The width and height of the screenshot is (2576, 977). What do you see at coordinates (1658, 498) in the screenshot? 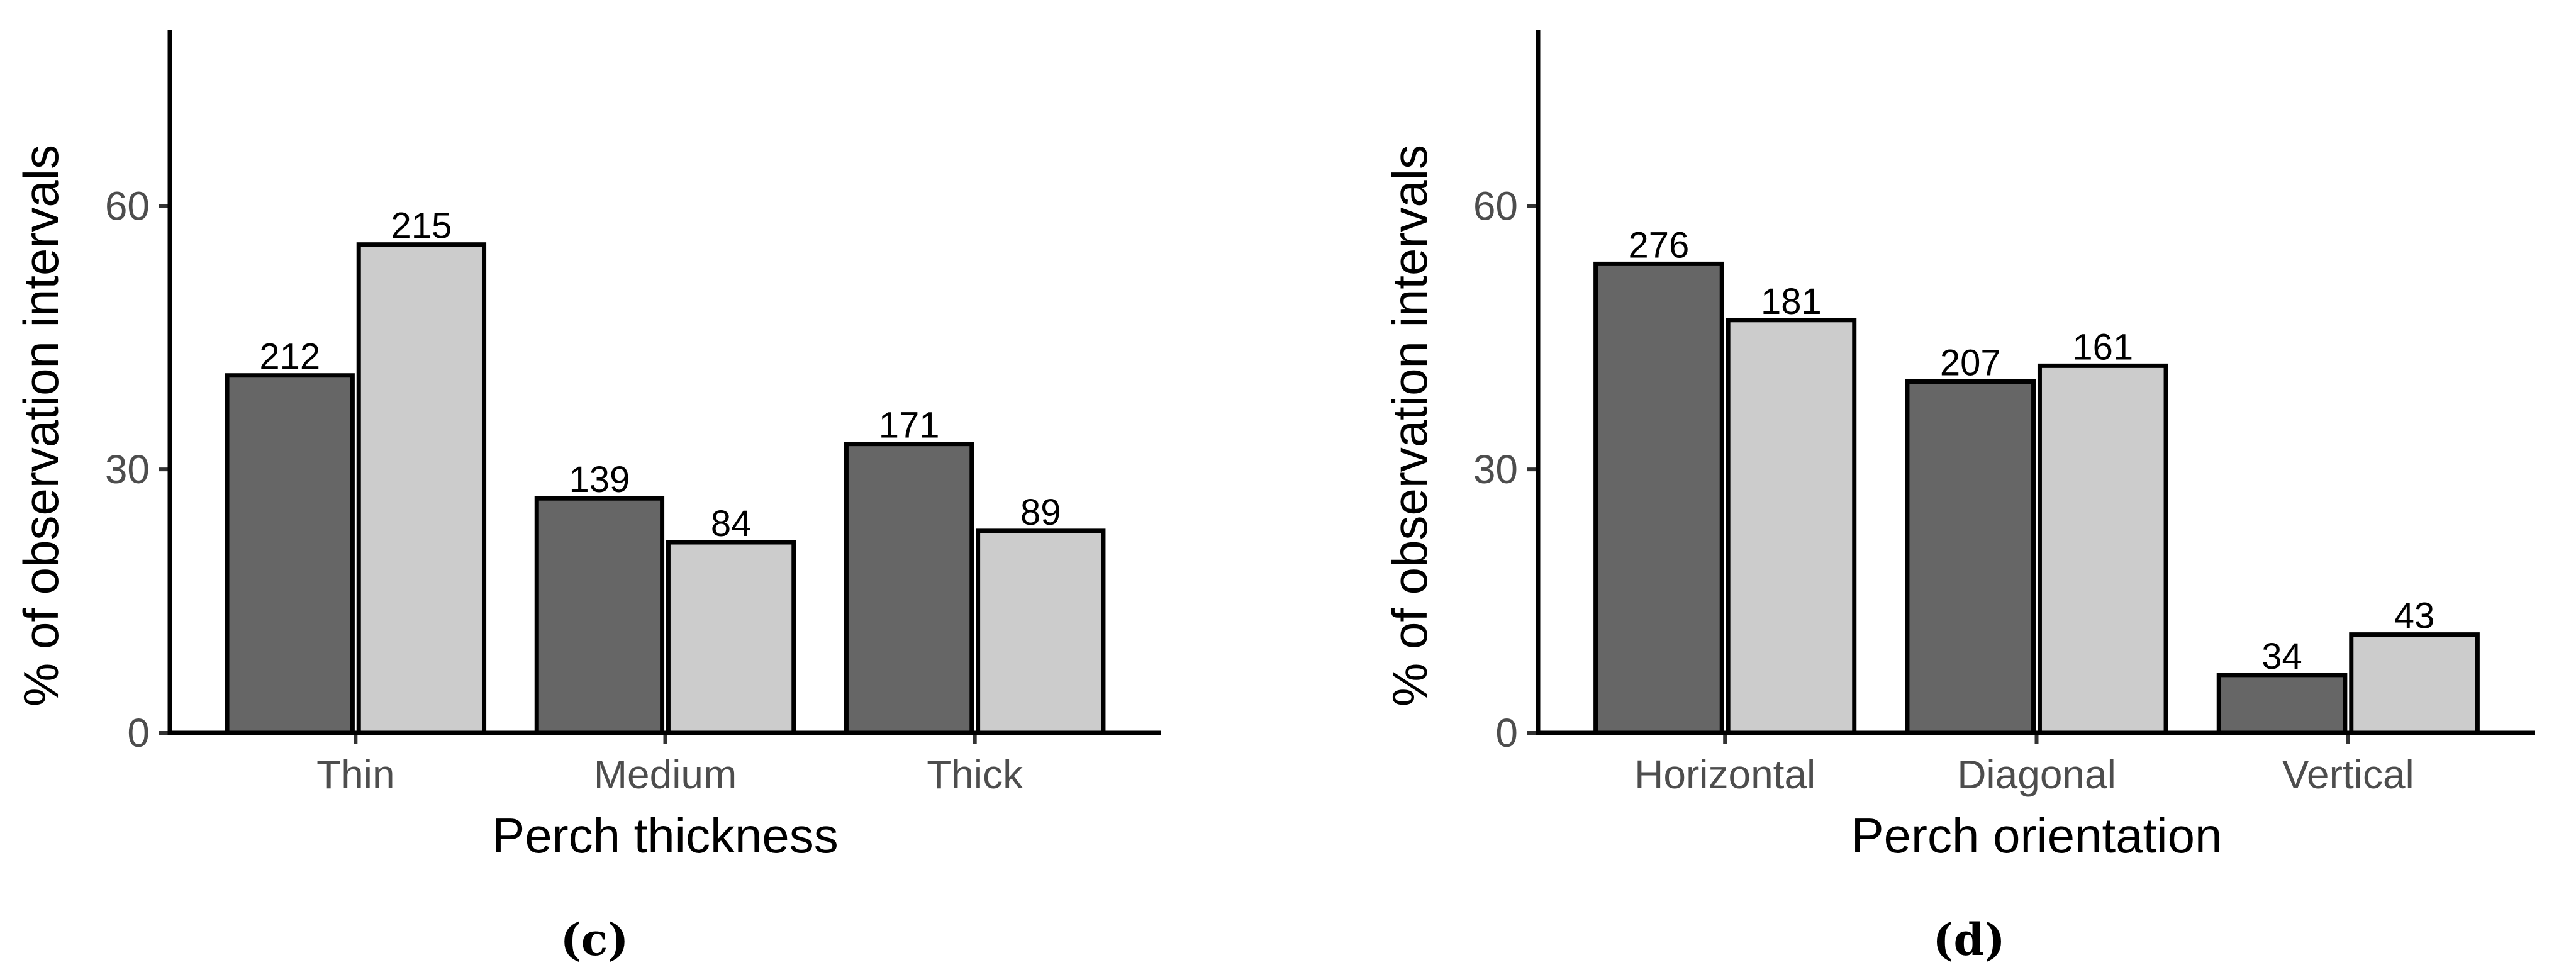
I see `panel-d-bar-horizontal-series1` at bounding box center [1658, 498].